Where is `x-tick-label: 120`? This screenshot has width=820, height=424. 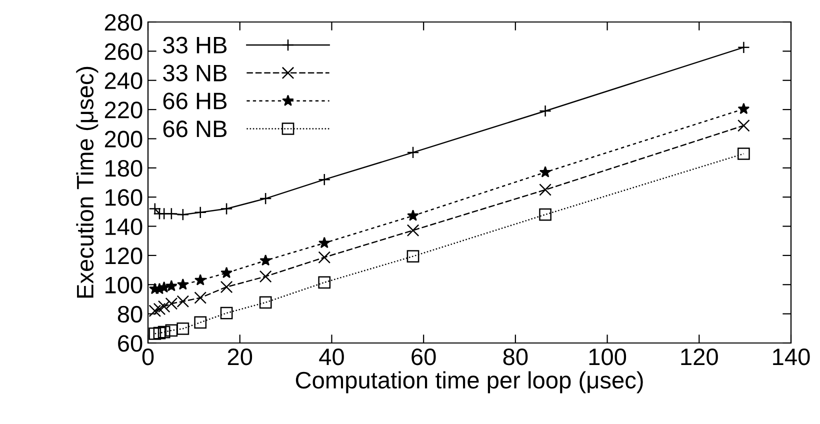 x-tick-label: 120 is located at coordinates (699, 357).